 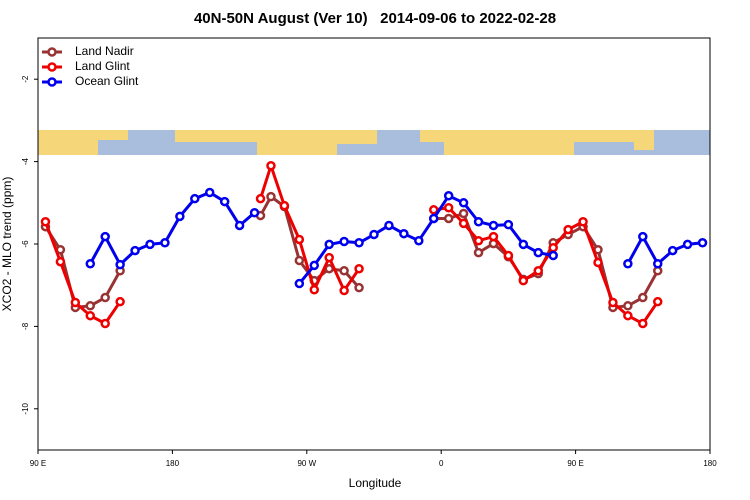 I want to click on y-tick-label: -10, so click(x=25, y=408).